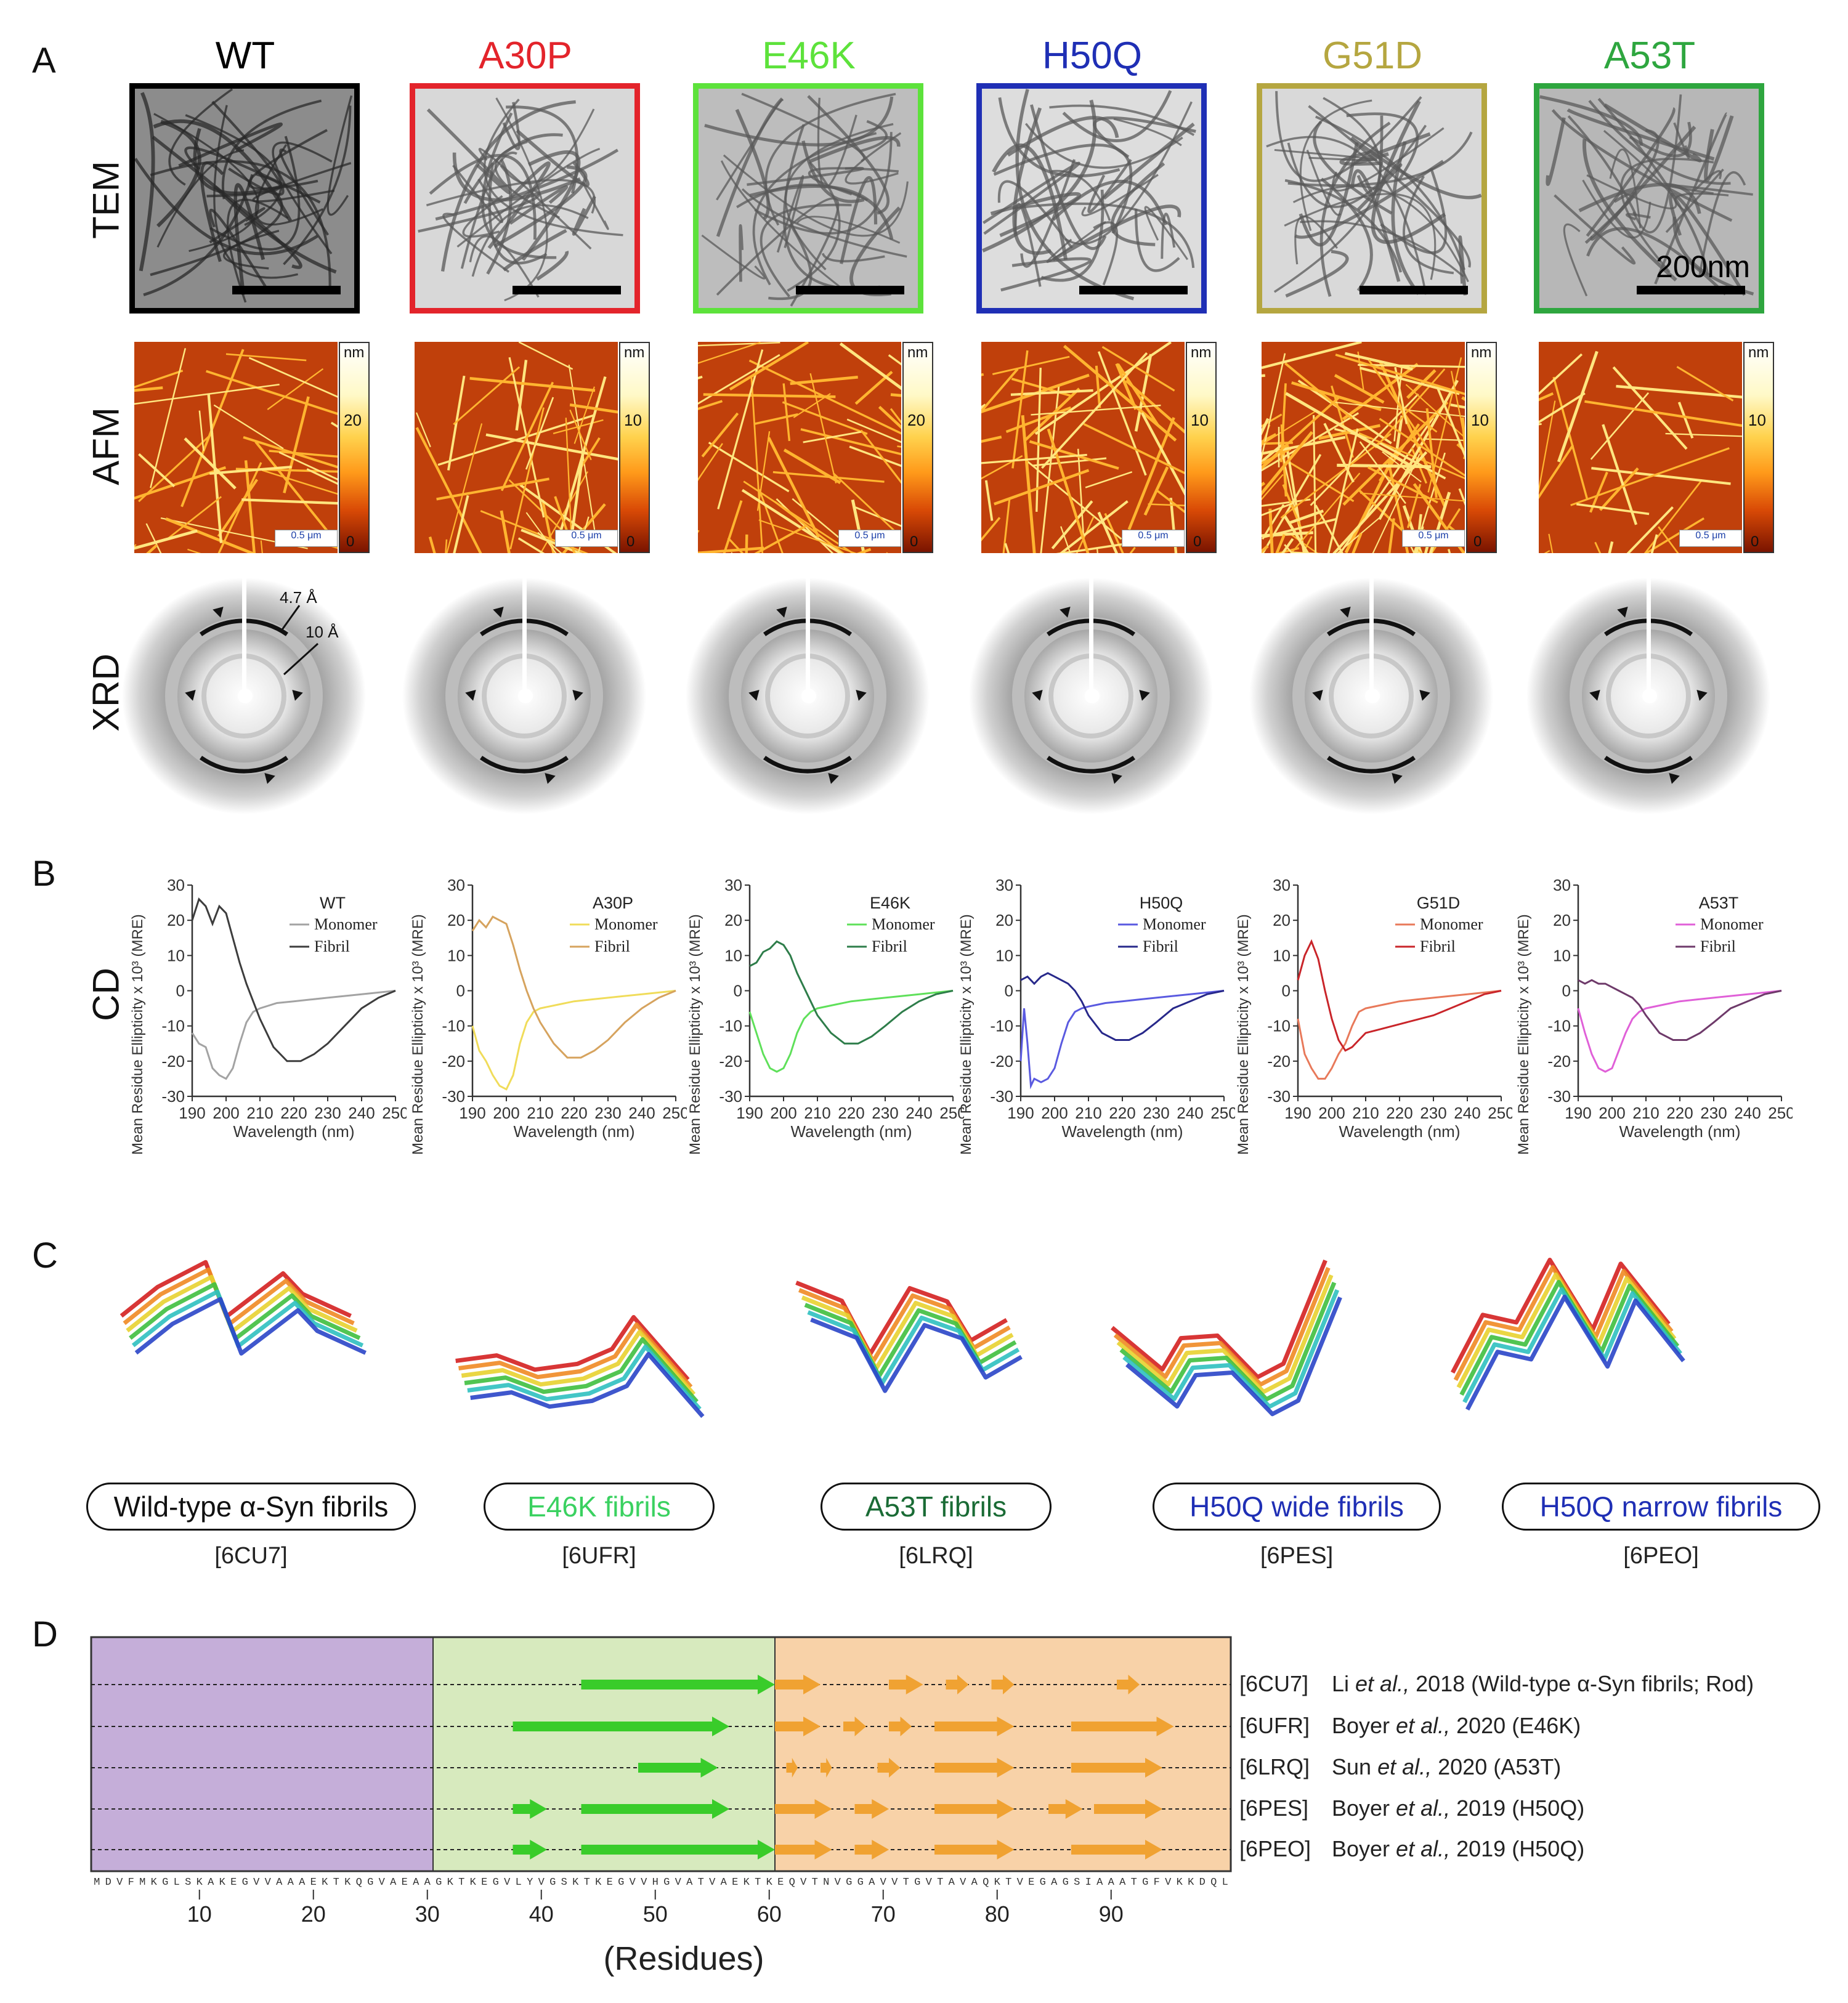  I want to click on y-tick-label: 30, so click(456, 885).